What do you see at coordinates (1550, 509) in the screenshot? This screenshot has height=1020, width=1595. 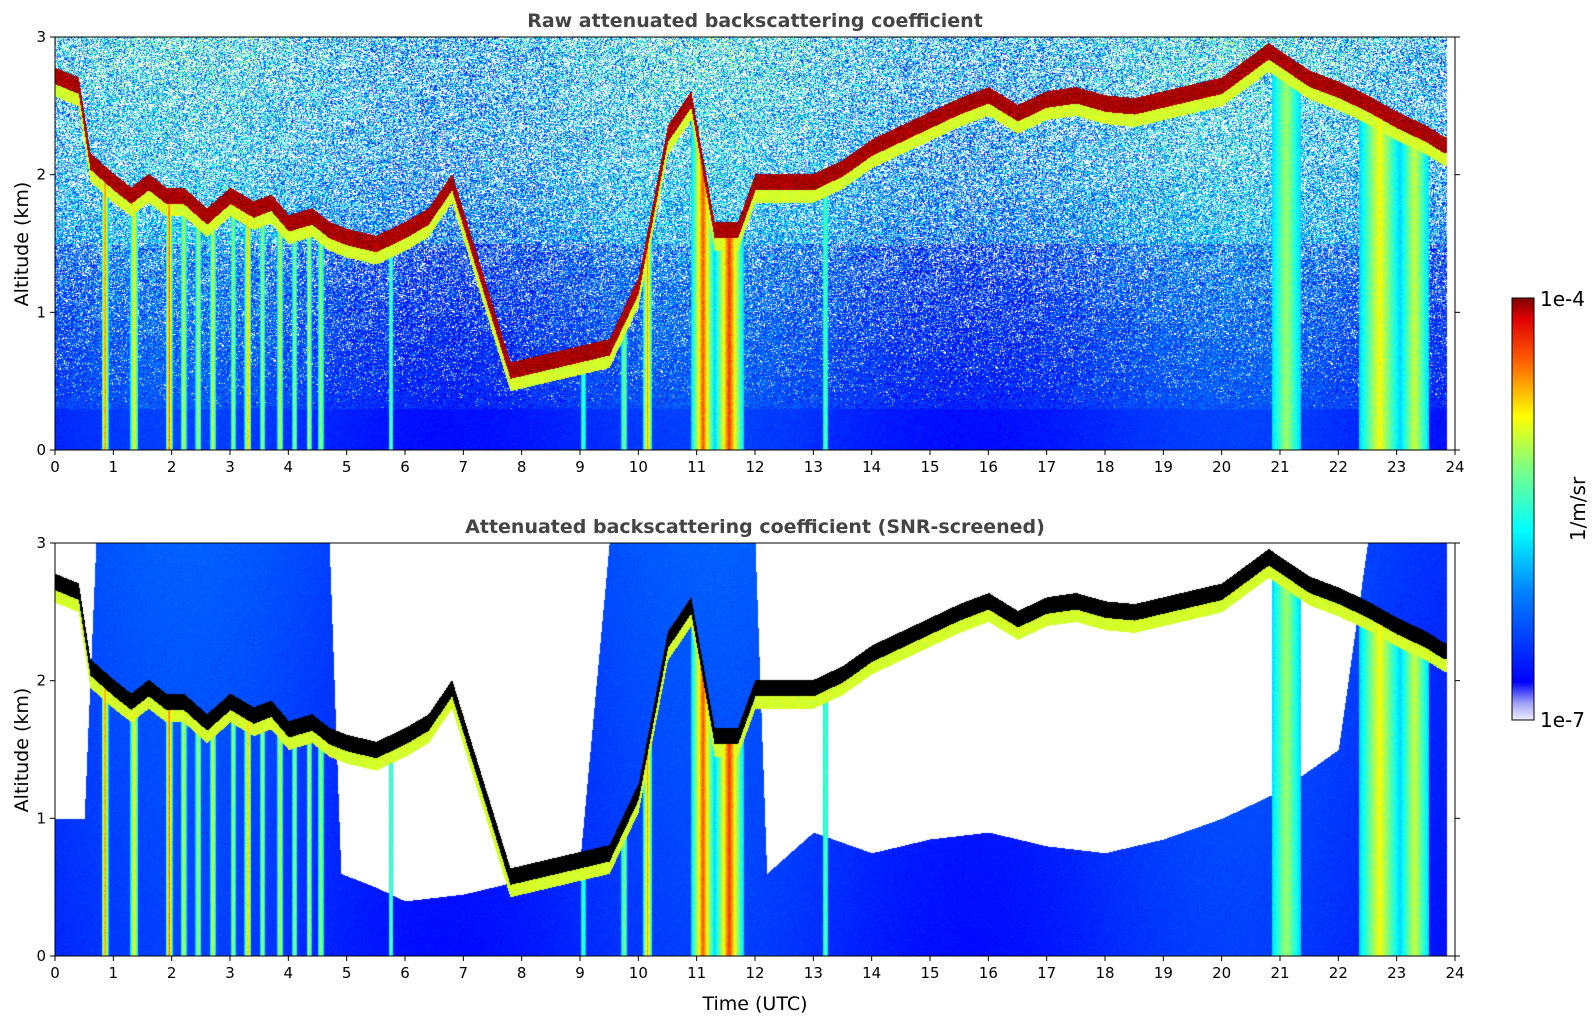 I see `colorbar: 1e-4 1e-7 1/m/sr` at bounding box center [1550, 509].